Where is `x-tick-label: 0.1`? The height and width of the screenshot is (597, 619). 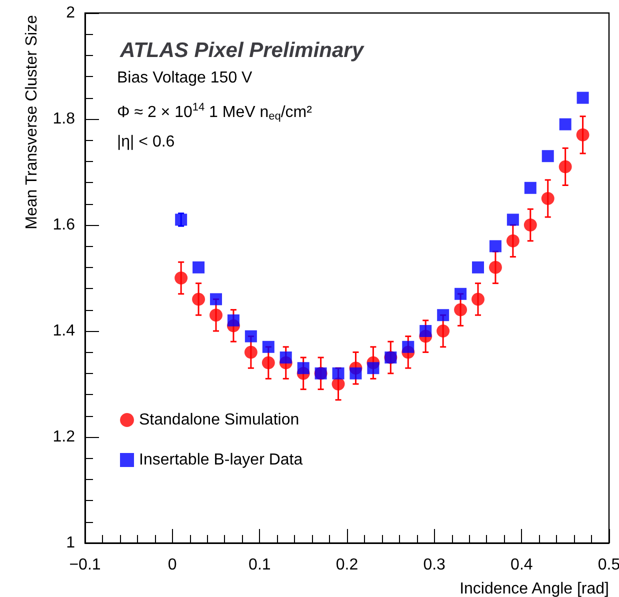 x-tick-label: 0.1 is located at coordinates (259, 565).